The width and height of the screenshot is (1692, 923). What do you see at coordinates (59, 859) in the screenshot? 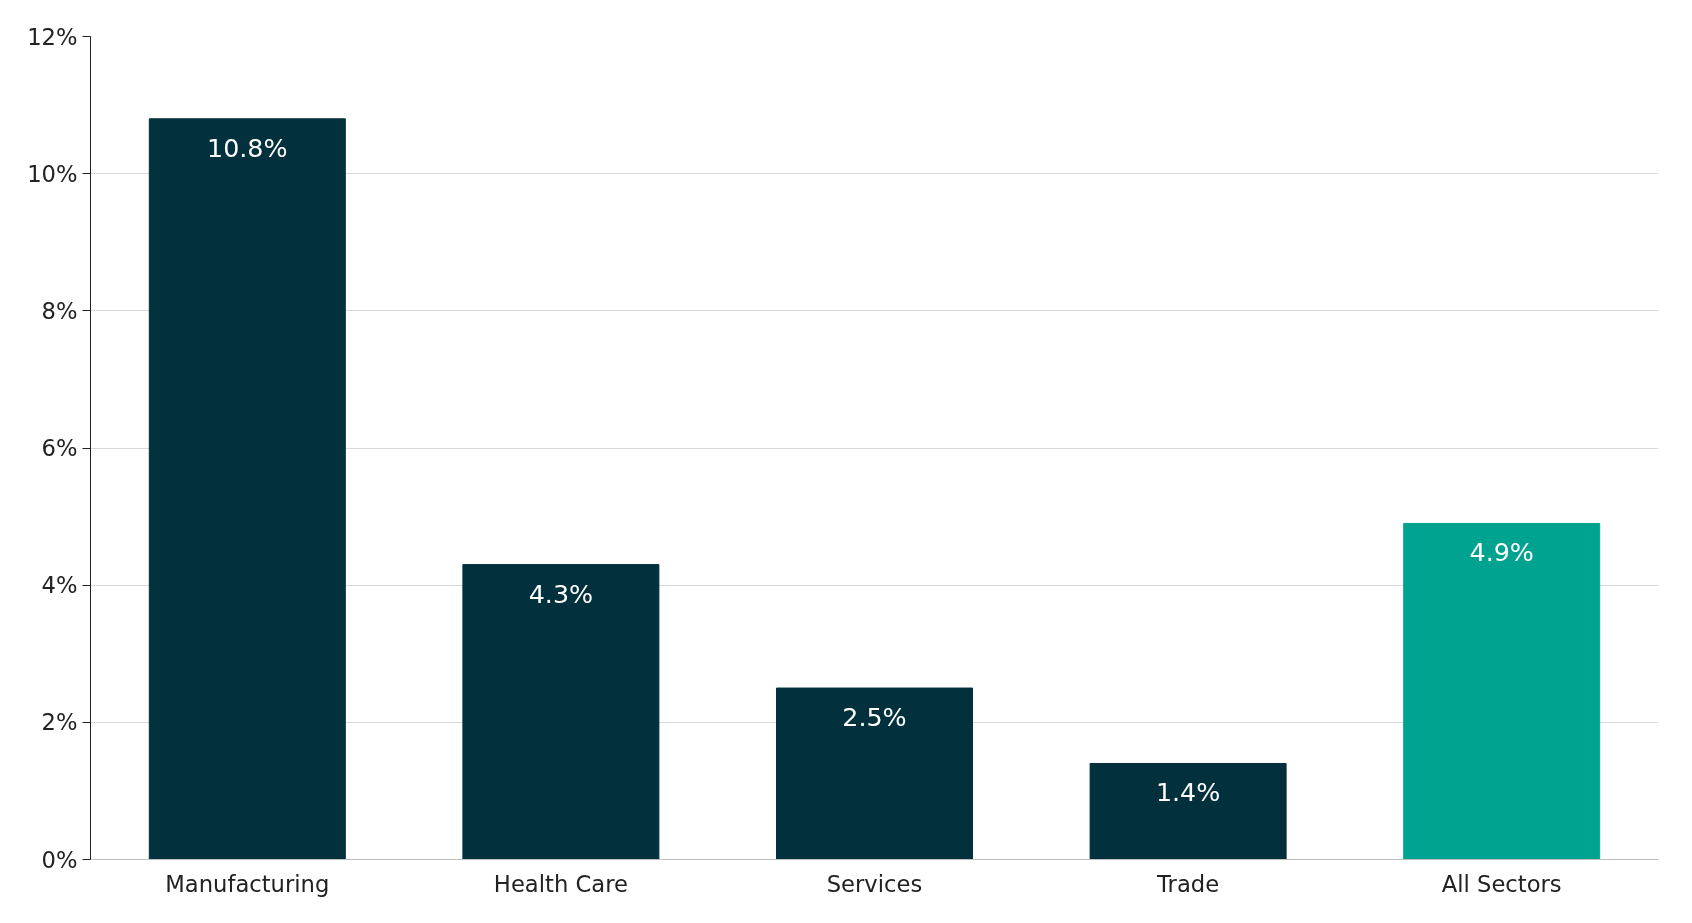
I see `y-tick-label: 0%` at bounding box center [59, 859].